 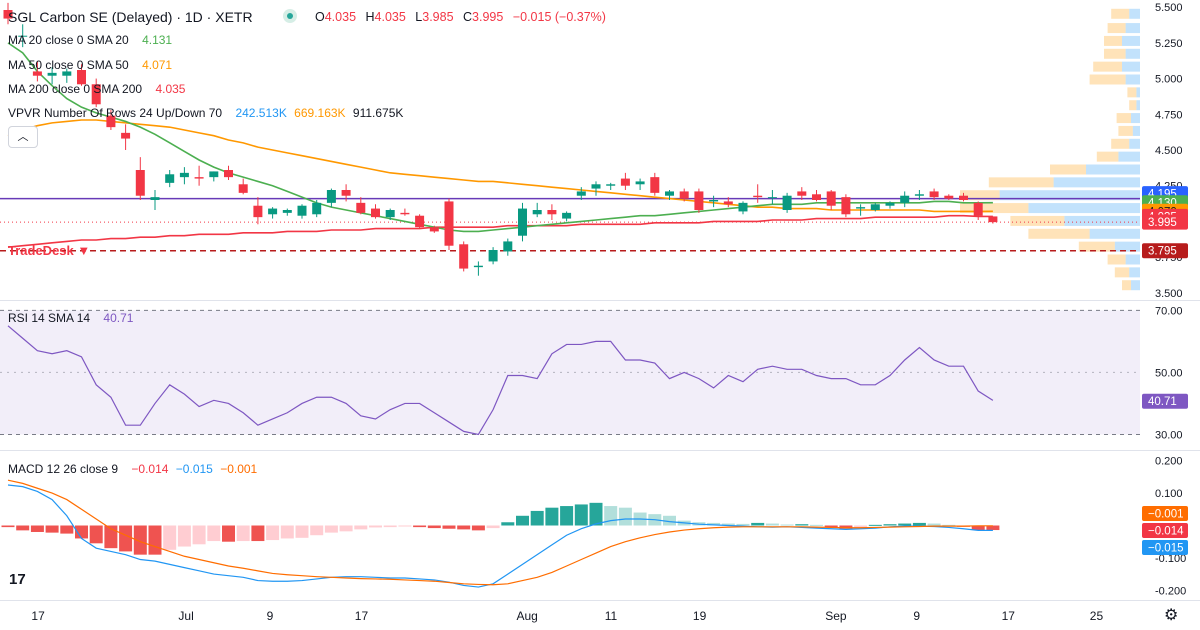 I want to click on symbol-title: SGL Carbon SE (Delayed) · 1D · XETR, so click(x=130, y=17).